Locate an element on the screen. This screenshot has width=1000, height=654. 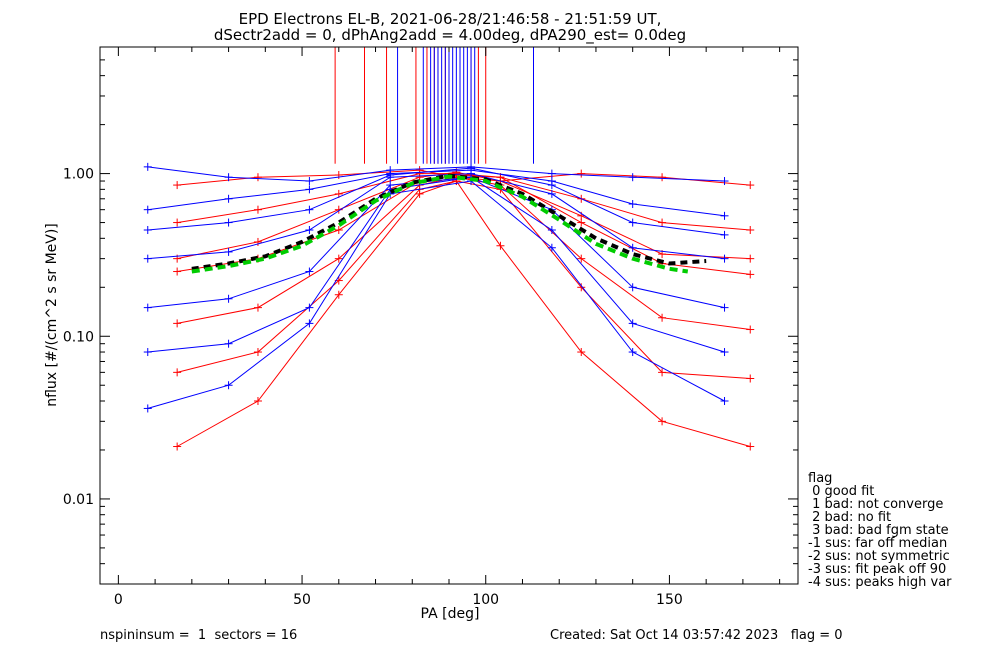
x-tick-label: 0 is located at coordinates (118, 600).